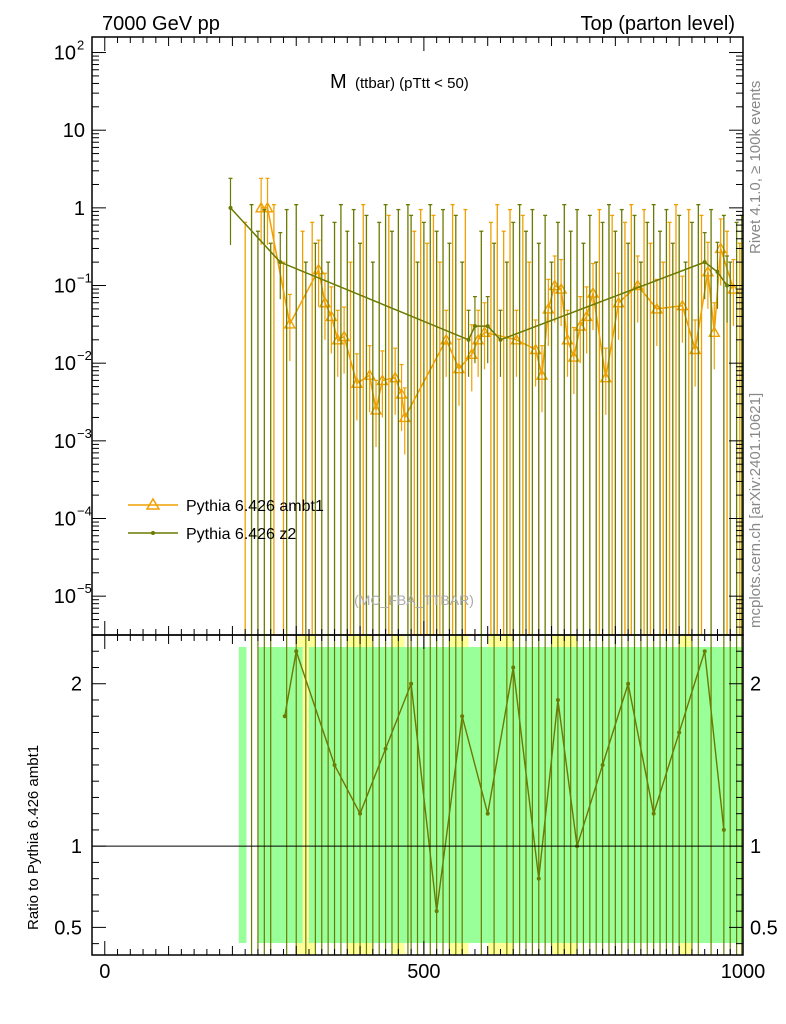 This screenshot has width=786, height=1024. Describe the element at coordinates (755, 510) in the screenshot. I see `mcplots-label: mcplots.cern.ch [arXiv:2401.10621]` at that location.